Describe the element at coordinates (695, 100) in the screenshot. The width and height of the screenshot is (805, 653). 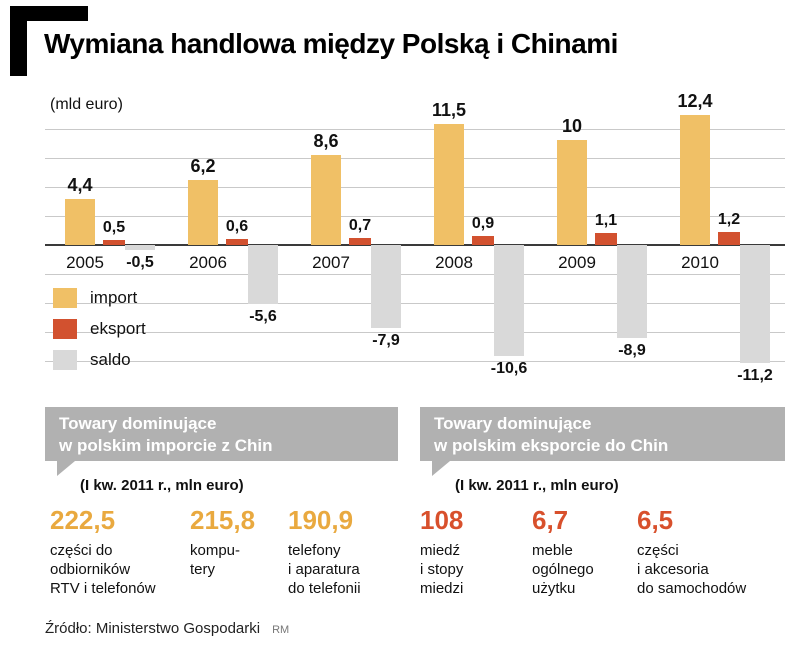
I see `import-value-label: 12,4` at that location.